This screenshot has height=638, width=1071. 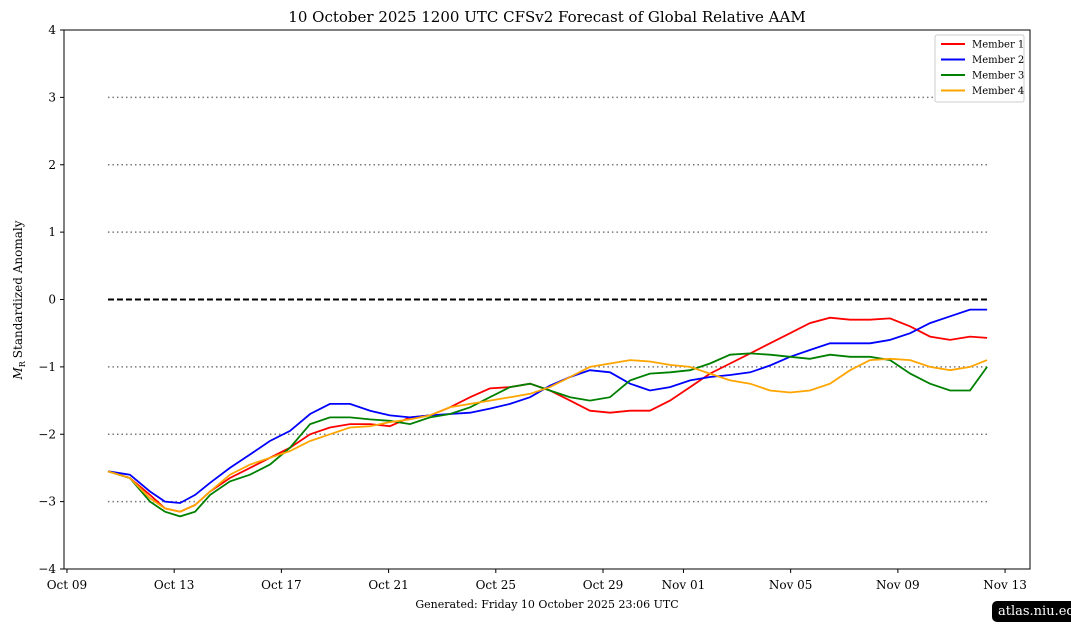 I want to click on x-tick-label: Oct 17, so click(x=281, y=585).